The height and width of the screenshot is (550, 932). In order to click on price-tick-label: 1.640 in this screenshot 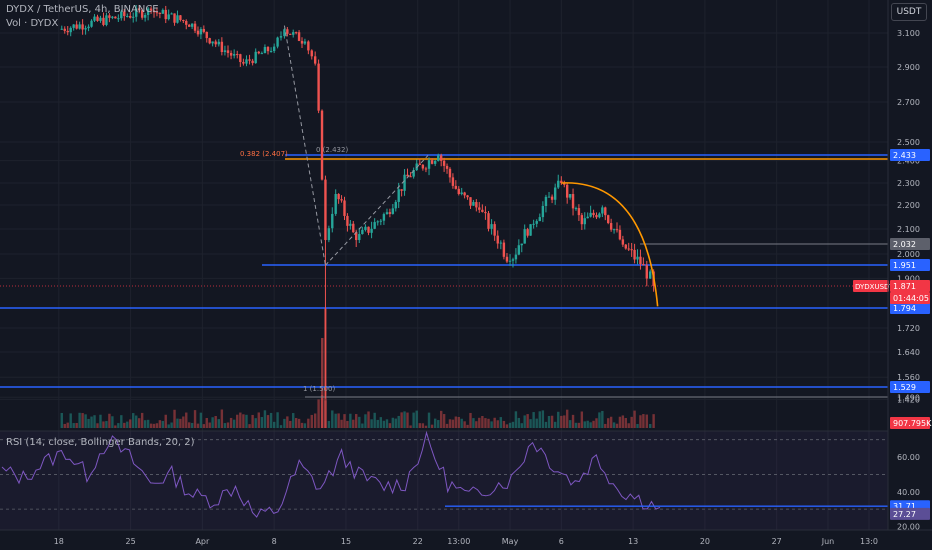, I will do `click(908, 352)`.